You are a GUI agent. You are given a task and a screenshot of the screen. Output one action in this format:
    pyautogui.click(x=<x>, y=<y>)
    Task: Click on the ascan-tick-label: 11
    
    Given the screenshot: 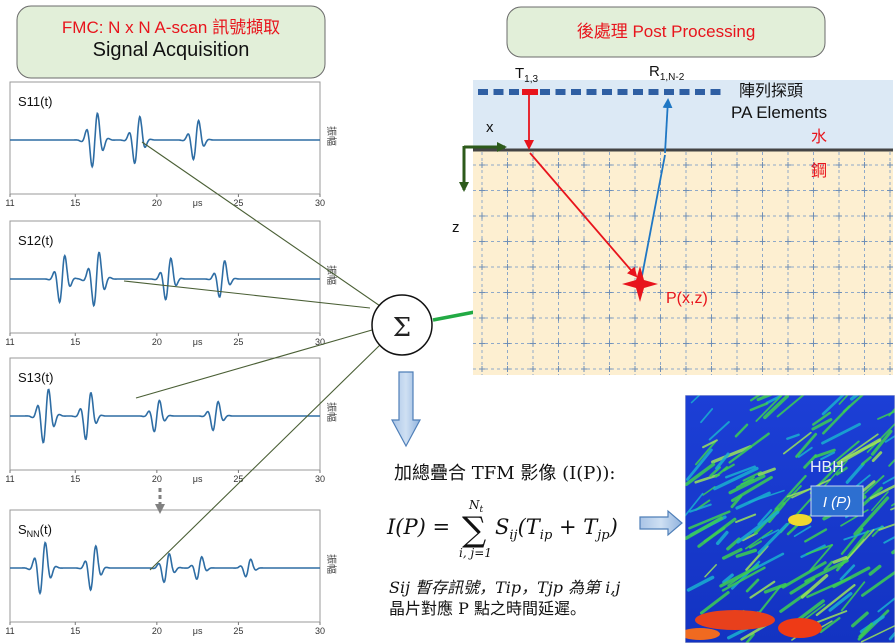 What is the action you would take?
    pyautogui.click(x=9, y=203)
    